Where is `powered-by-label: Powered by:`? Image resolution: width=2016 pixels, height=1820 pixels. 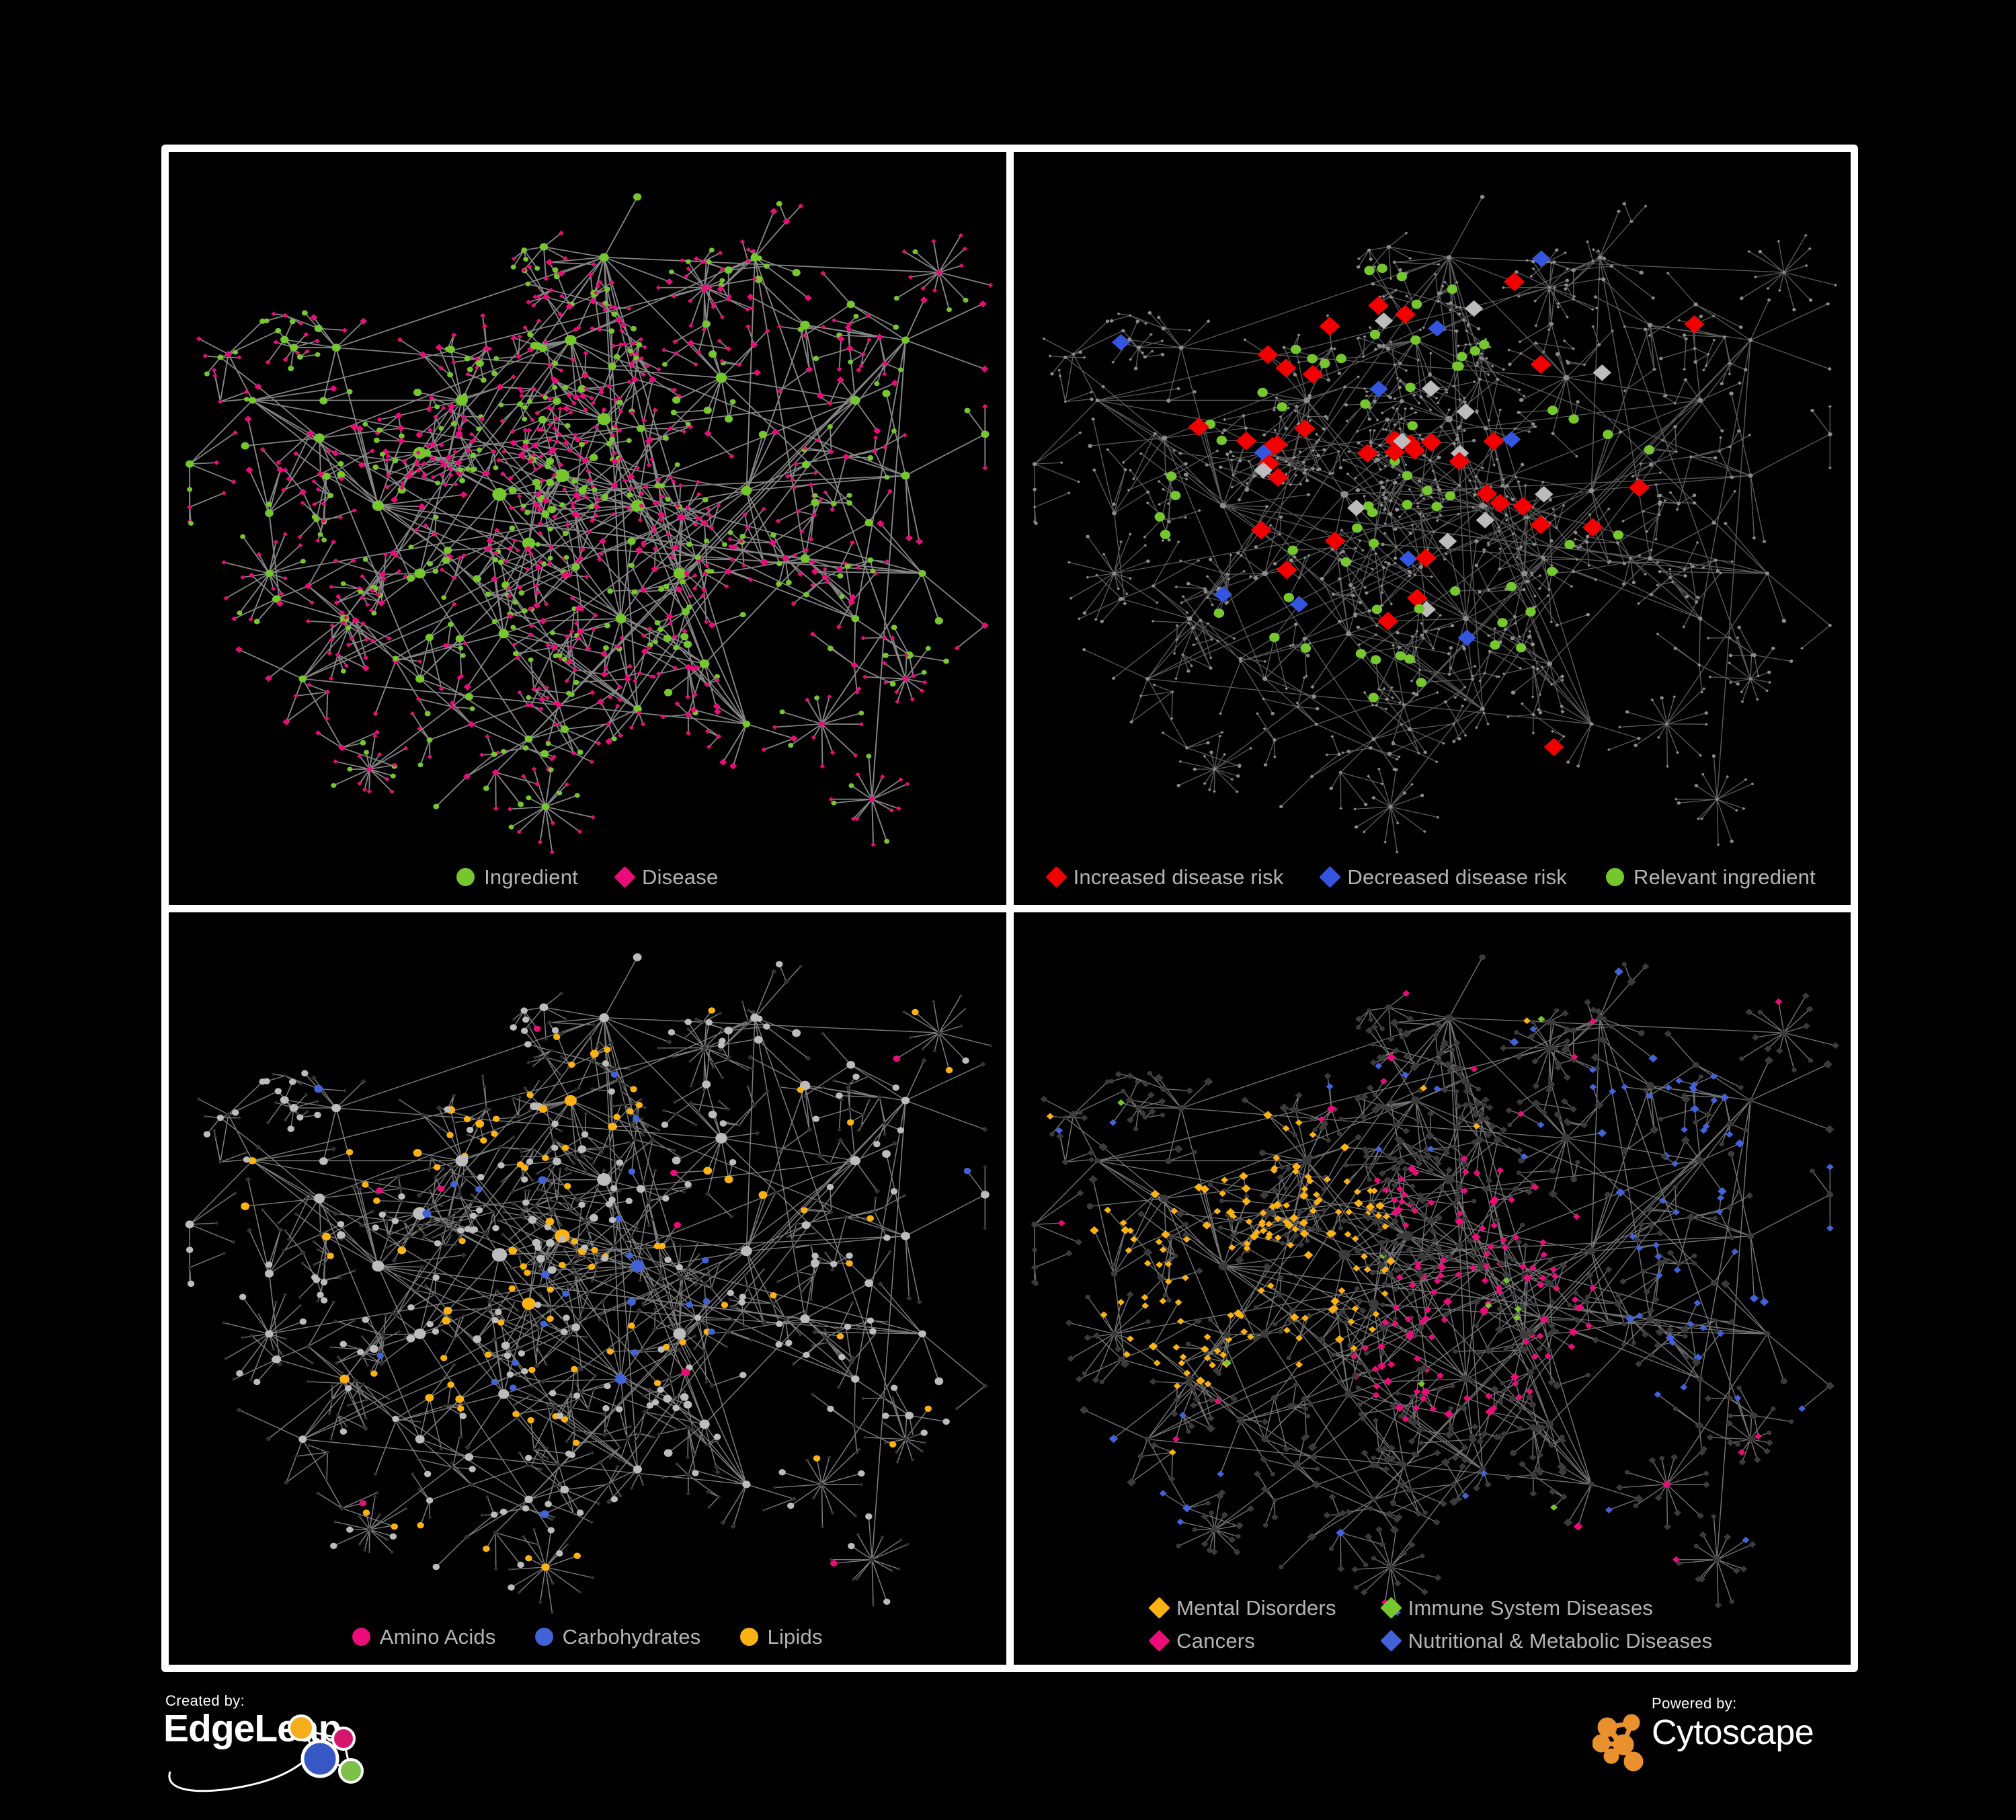 powered-by-label: Powered by: is located at coordinates (1694, 1703).